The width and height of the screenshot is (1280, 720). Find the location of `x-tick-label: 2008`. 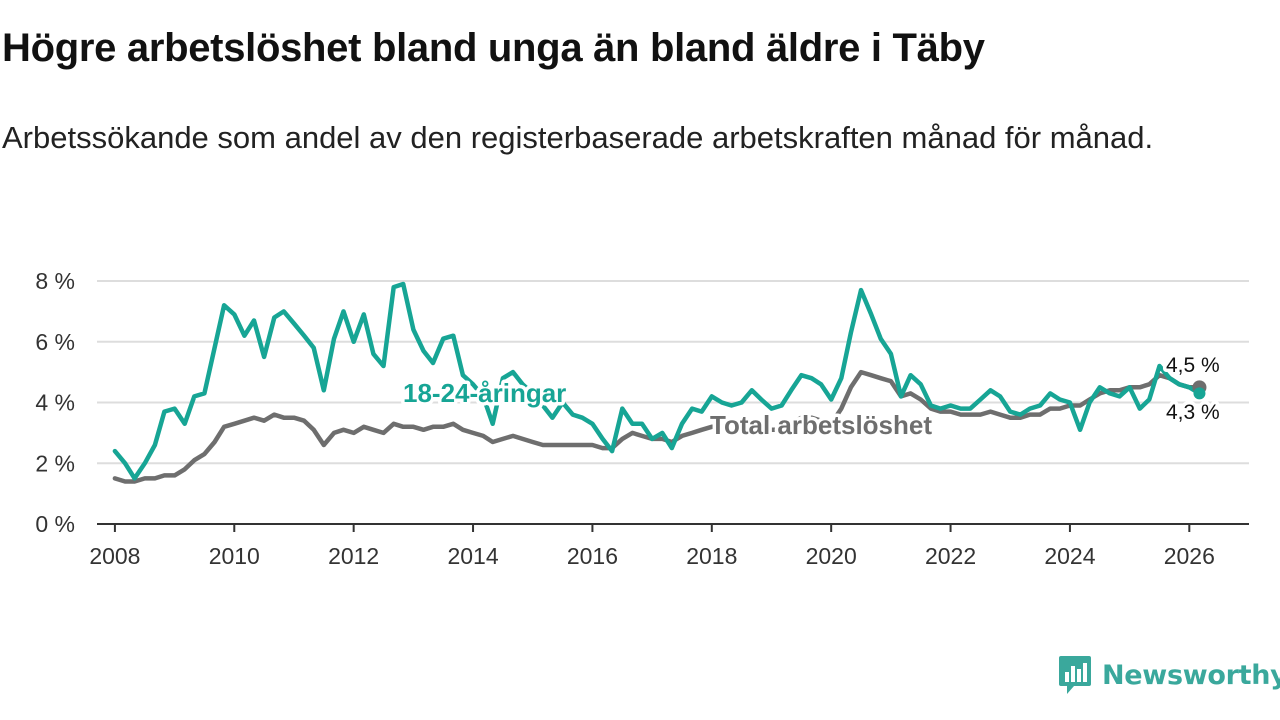

x-tick-label: 2008 is located at coordinates (114, 556).